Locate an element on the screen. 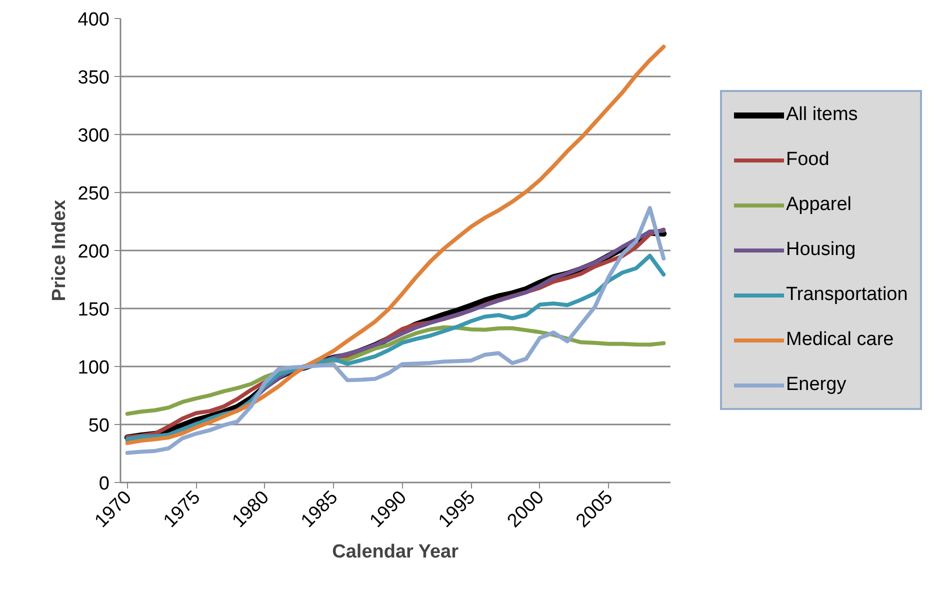  y-tick-label: 250 is located at coordinates (94, 194).